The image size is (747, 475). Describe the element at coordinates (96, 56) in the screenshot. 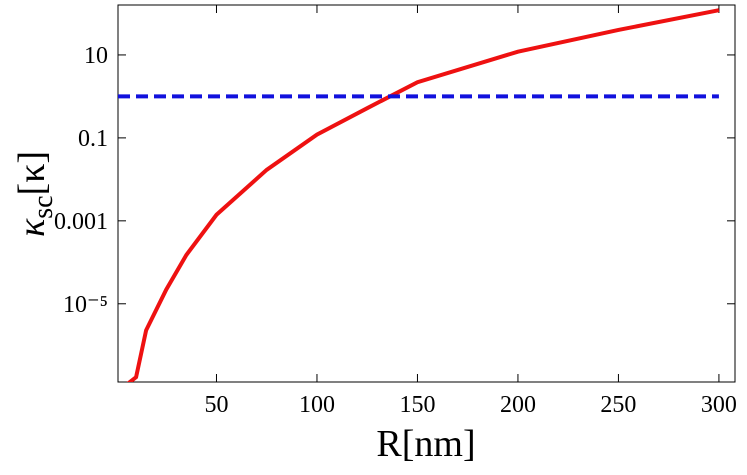

I see `y-tick-label: 10` at that location.